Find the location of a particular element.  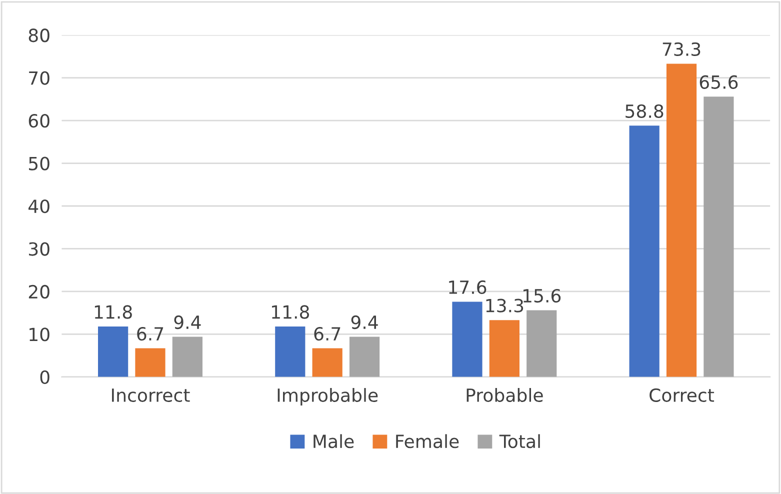

y-tick-label: 30 is located at coordinates (39, 249).